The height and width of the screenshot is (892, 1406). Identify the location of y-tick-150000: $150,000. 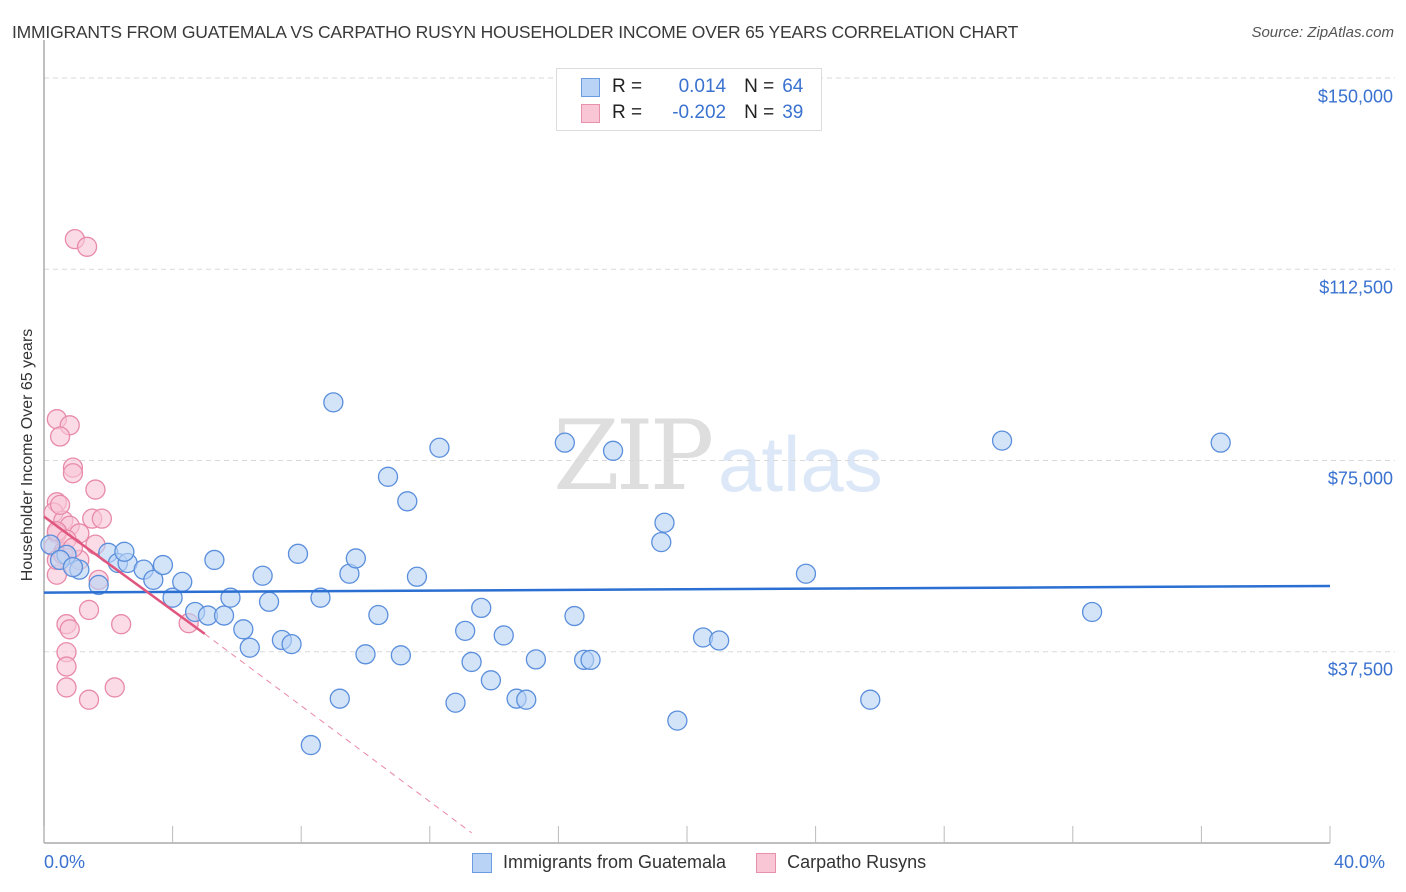
(1355, 96).